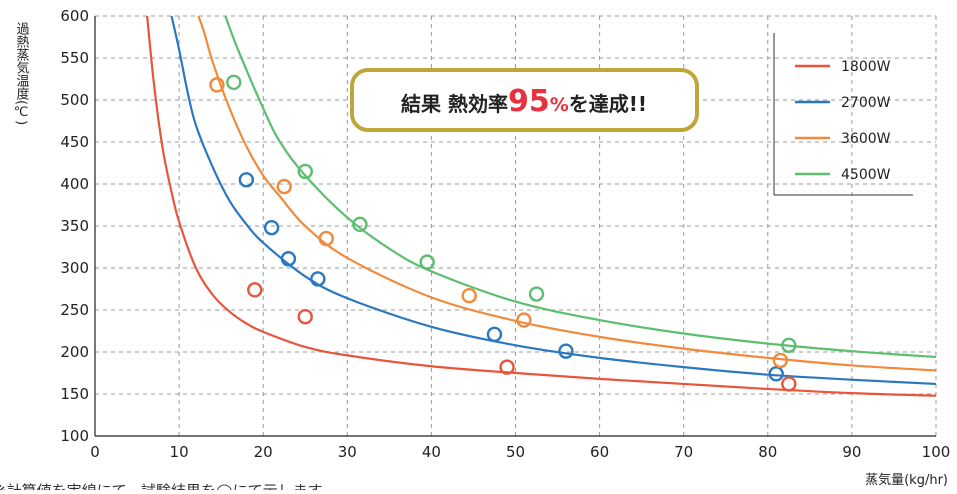 The width and height of the screenshot is (957, 494). I want to click on y-axis-title: 過熱蒸気温度(℃), so click(22, 73).